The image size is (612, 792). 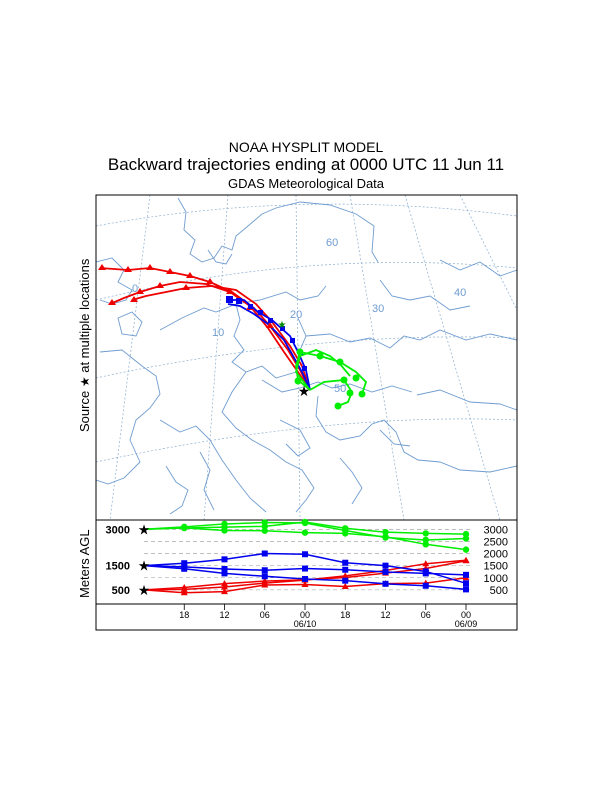 What do you see at coordinates (496, 542) in the screenshot?
I see `right-label-2500: 2500` at bounding box center [496, 542].